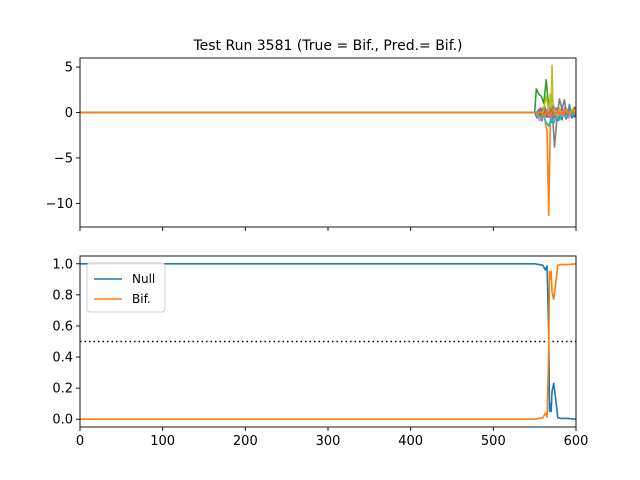  Describe the element at coordinates (143, 279) in the screenshot. I see `legend-label-null: Null` at that location.